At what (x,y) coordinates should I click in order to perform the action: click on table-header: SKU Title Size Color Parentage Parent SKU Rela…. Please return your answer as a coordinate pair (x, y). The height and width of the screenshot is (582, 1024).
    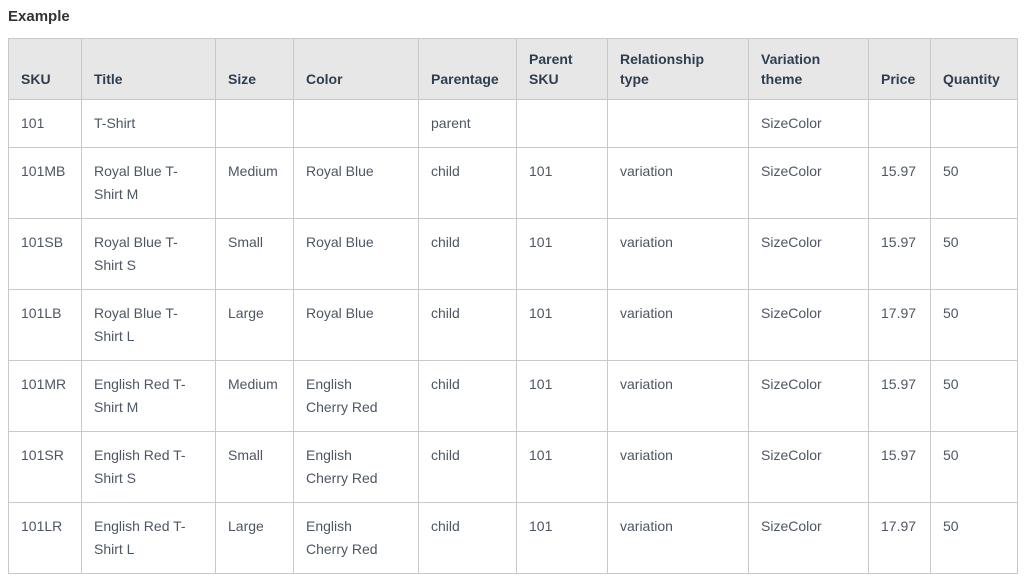
    Looking at the image, I should click on (513, 69).